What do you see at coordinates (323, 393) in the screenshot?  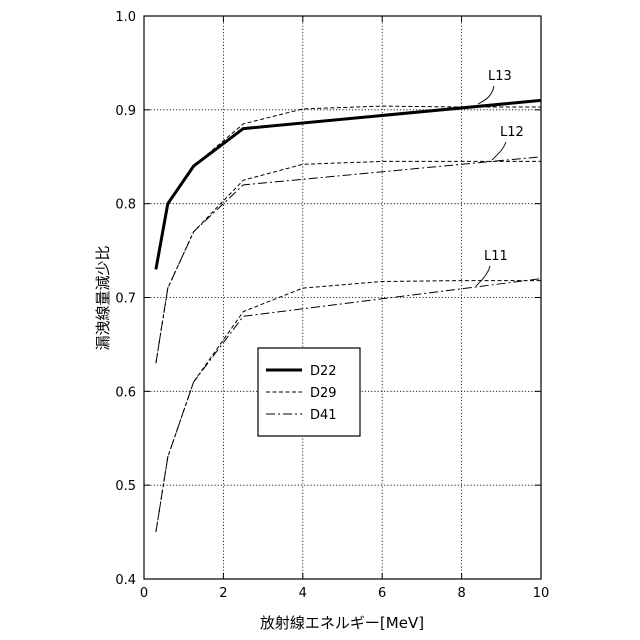 I see `legend-label-d29: D29` at bounding box center [323, 393].